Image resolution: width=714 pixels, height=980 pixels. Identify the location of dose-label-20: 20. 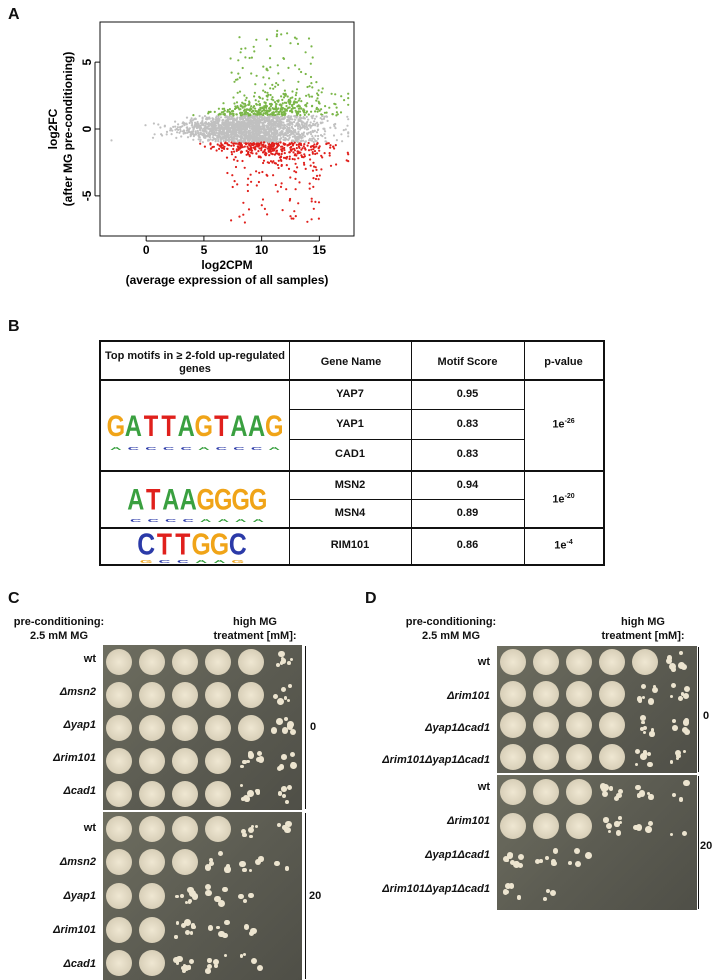
(706, 846).